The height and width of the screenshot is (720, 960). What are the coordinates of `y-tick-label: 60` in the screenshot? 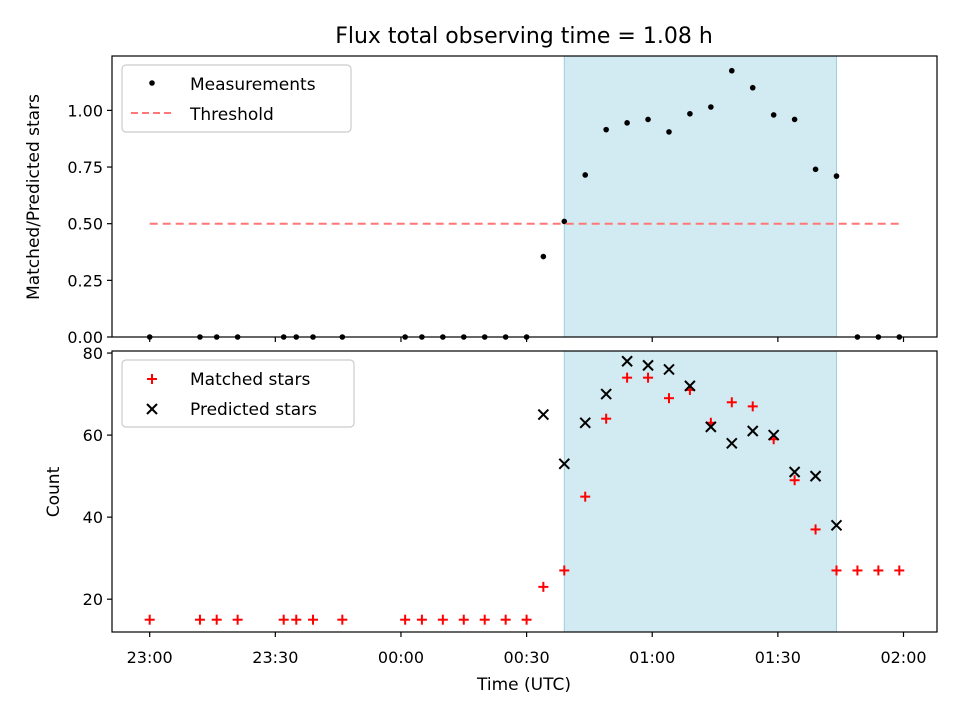 It's located at (93, 435).